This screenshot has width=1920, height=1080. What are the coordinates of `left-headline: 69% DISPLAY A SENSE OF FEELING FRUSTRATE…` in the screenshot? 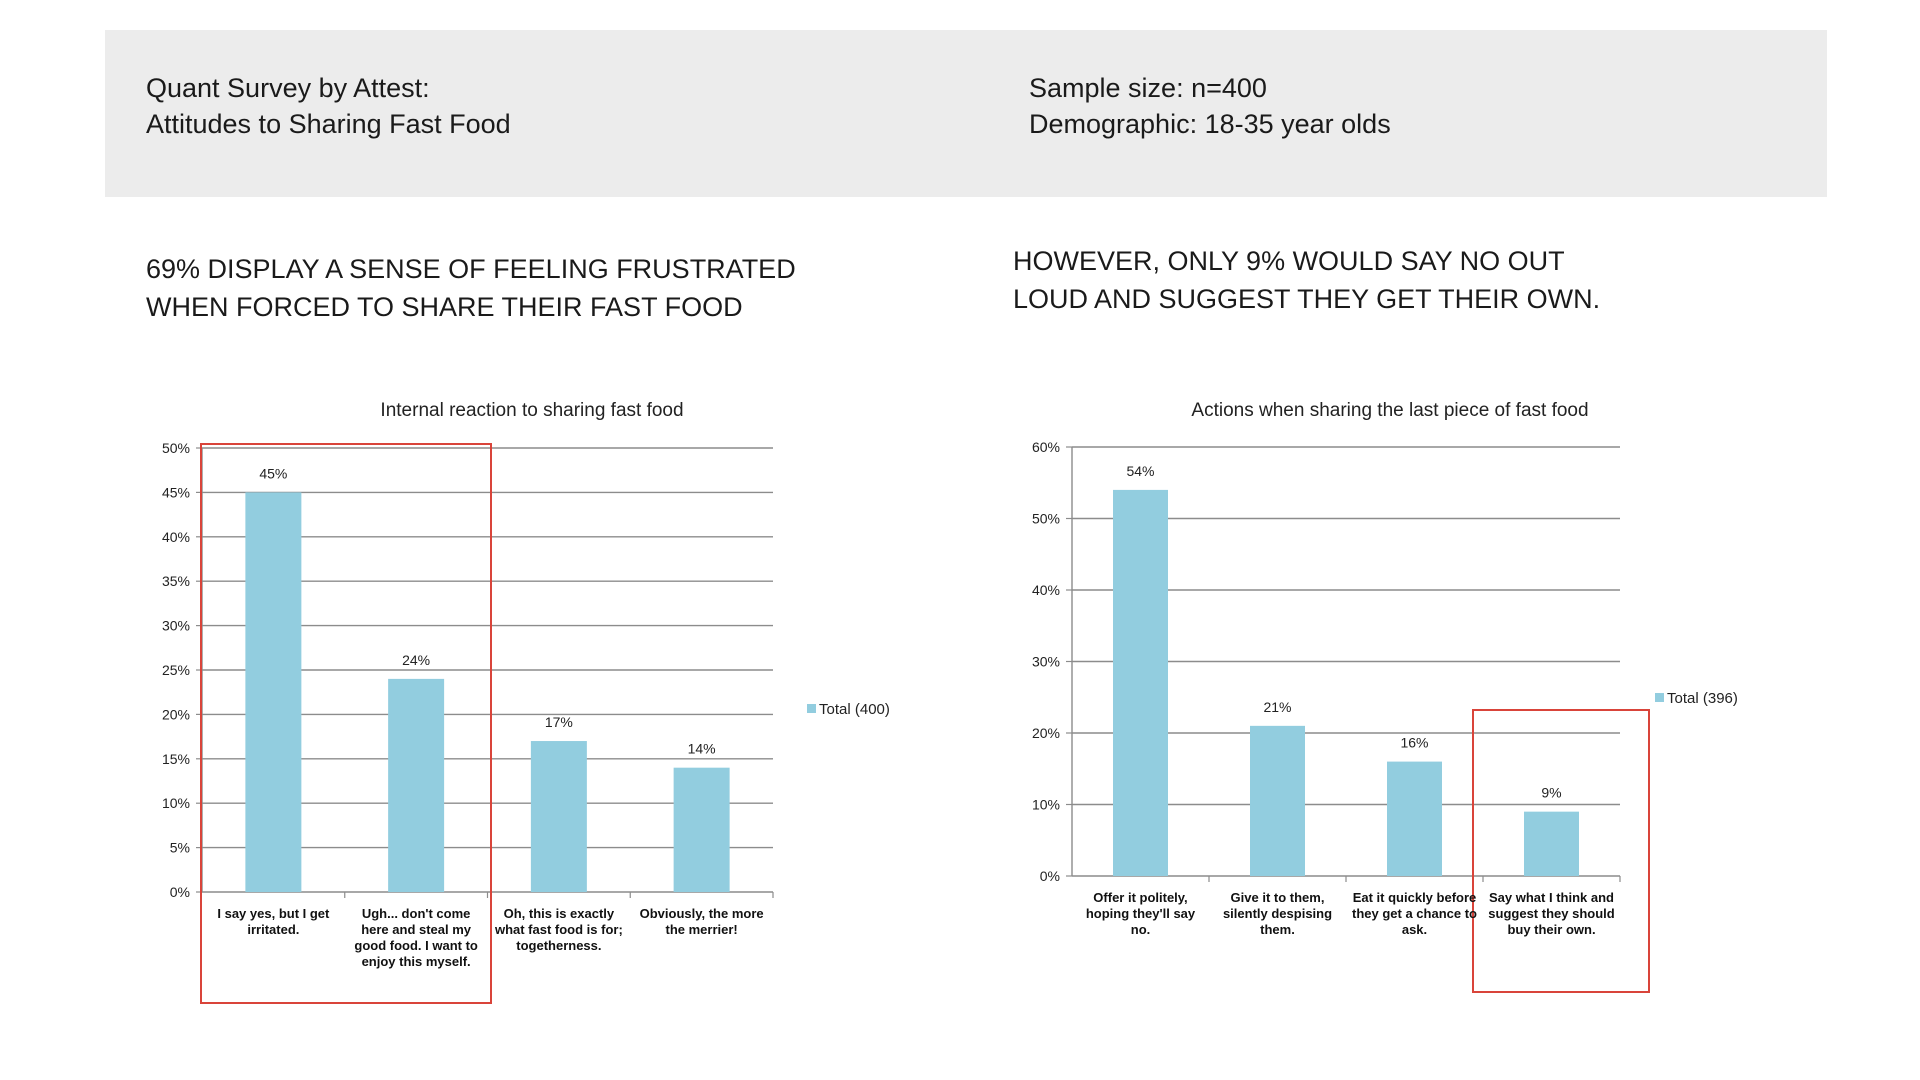 It's located at (471, 288).